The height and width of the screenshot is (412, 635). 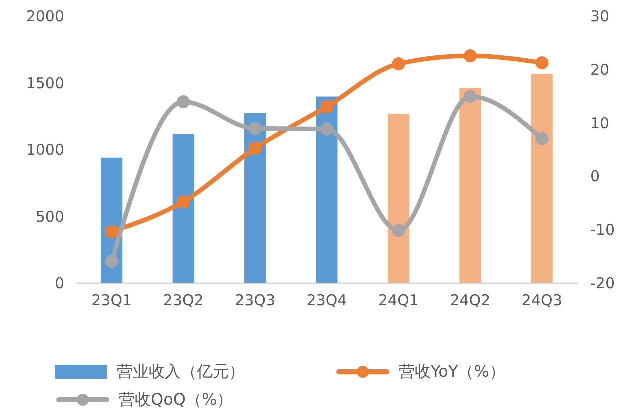 What do you see at coordinates (45, 150) in the screenshot?
I see `y-tick-label: 1000` at bounding box center [45, 150].